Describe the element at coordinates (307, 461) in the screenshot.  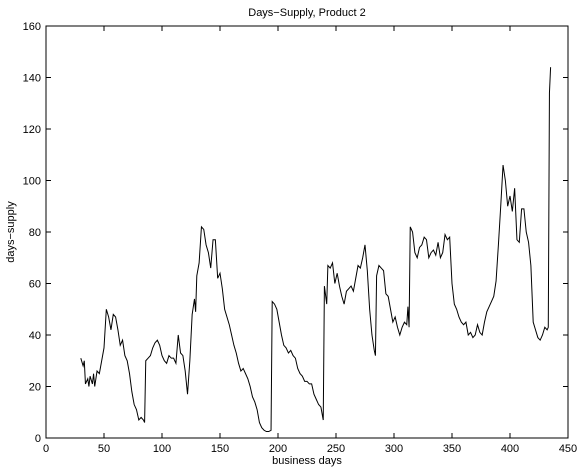
I see `x-axis-label: business days` at that location.